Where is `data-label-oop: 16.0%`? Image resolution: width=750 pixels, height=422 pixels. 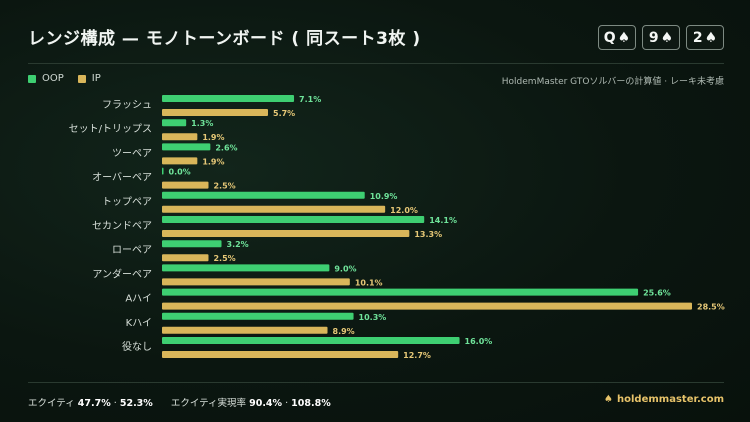
data-label-oop: 16.0% is located at coordinates (479, 341).